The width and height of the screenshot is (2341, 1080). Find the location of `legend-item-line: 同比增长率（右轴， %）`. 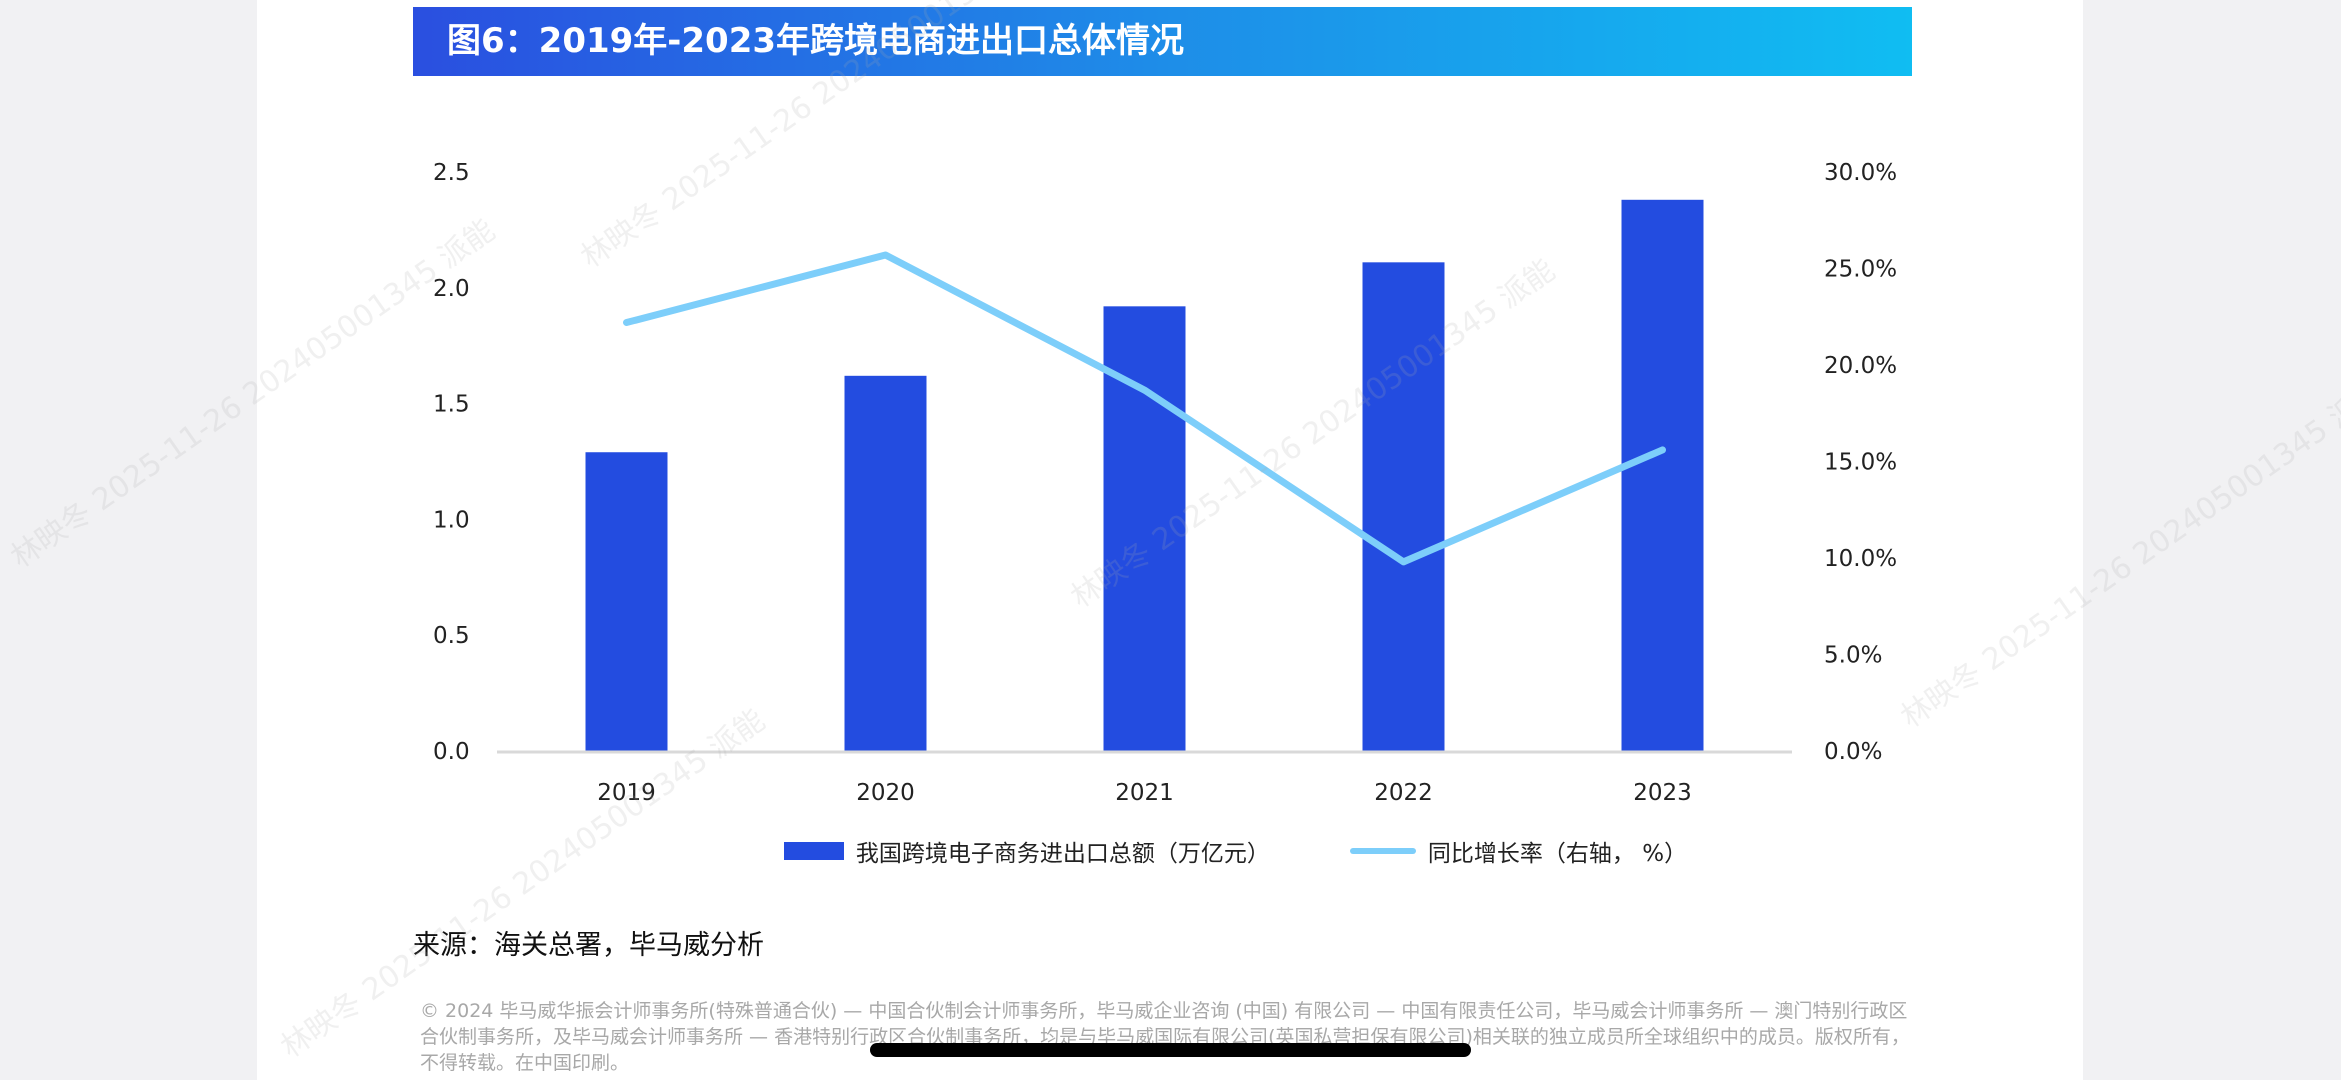

legend-item-line: 同比增长率（右轴， %） is located at coordinates (1518, 851).